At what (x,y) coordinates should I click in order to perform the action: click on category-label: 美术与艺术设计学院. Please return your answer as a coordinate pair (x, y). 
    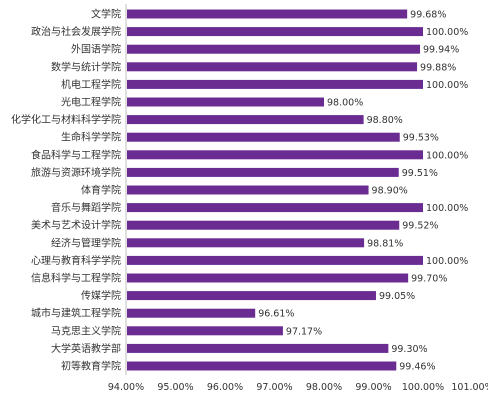
    Looking at the image, I should click on (76, 225).